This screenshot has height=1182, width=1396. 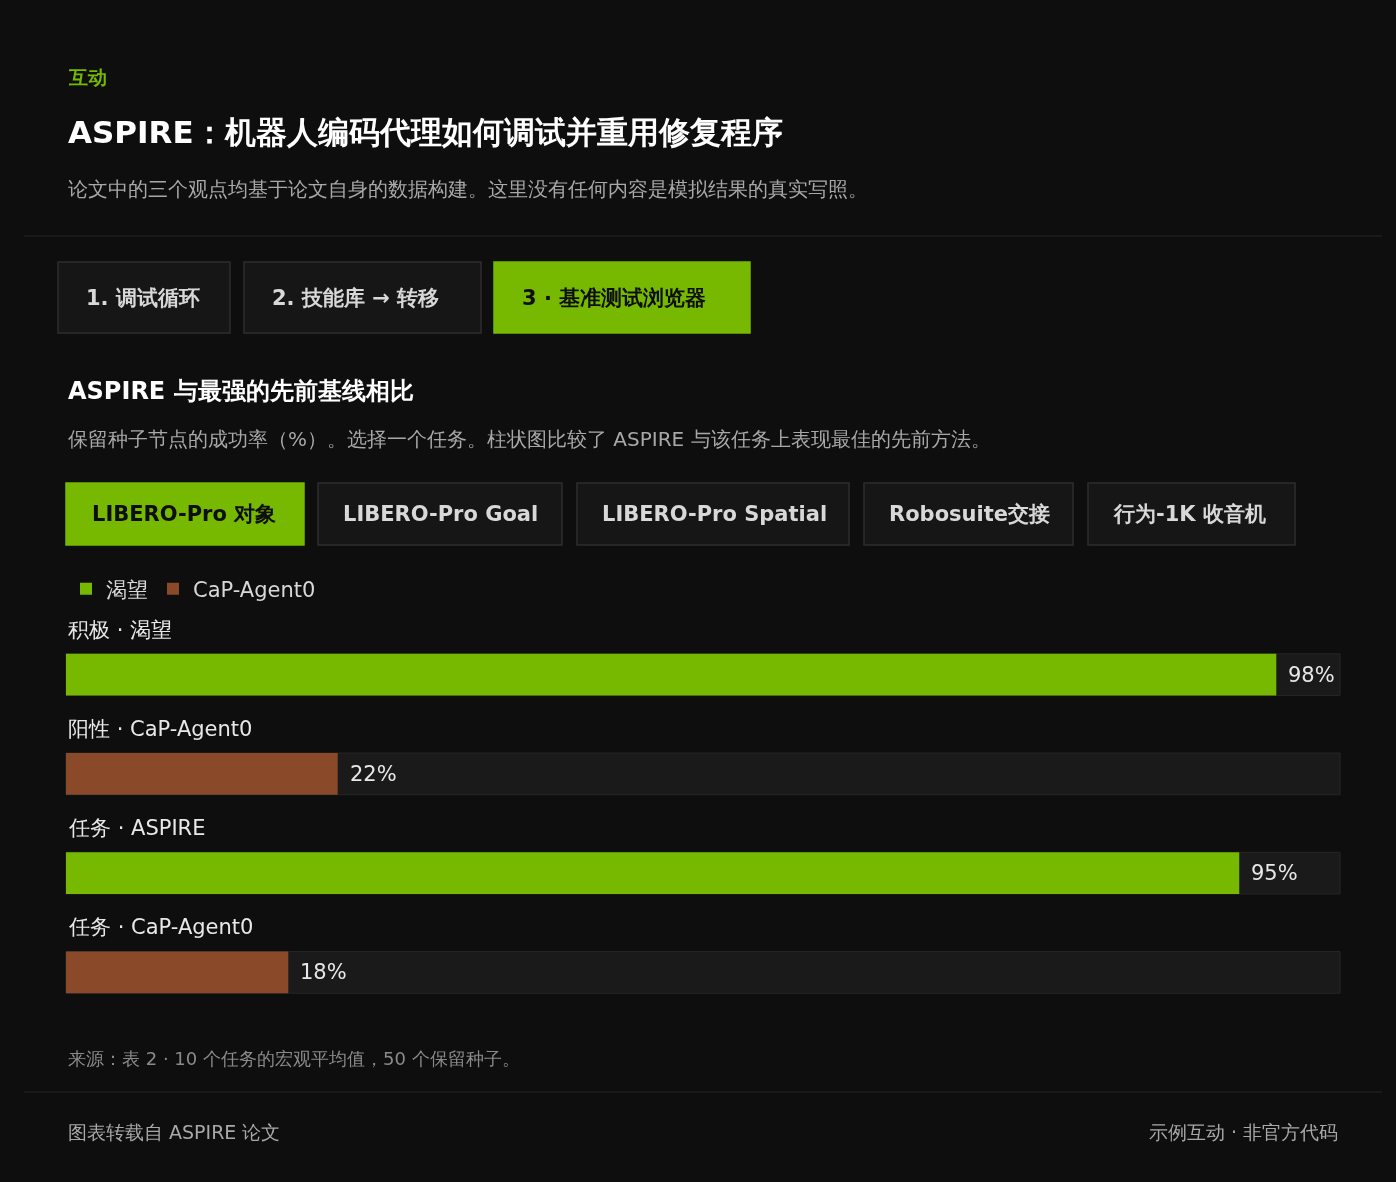 I want to click on data-label: 98%, so click(x=1311, y=675).